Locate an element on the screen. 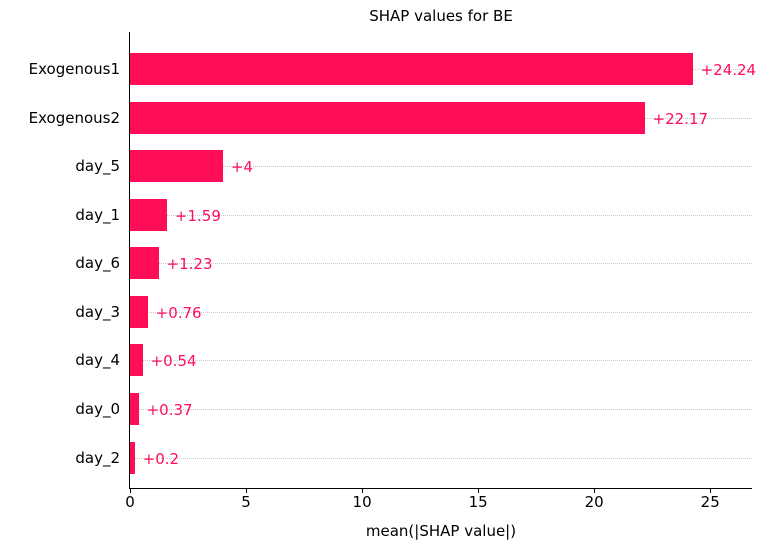 Image resolution: width=769 pixels, height=552 pixels. bar-value-label: +24.24 is located at coordinates (728, 70).